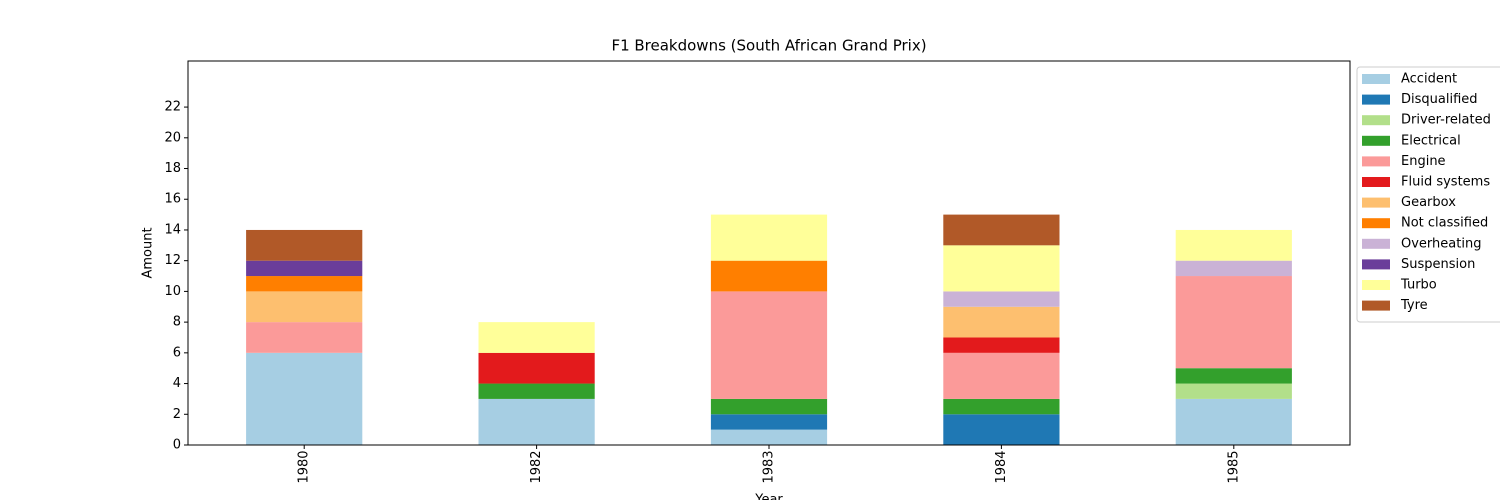  What do you see at coordinates (172, 199) in the screenshot?
I see `y-tick-label: 16` at bounding box center [172, 199].